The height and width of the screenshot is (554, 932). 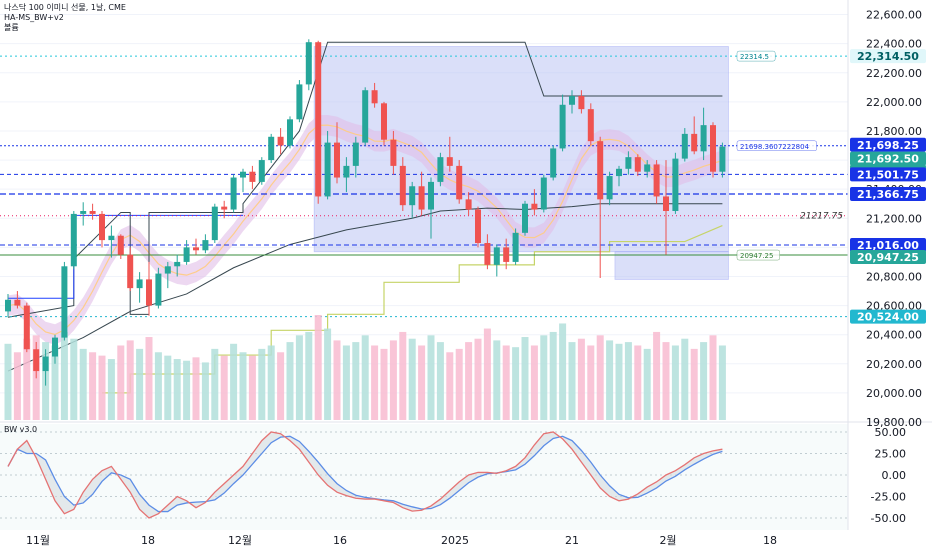 I want to click on oscillator-label: BW v3.0, so click(x=21, y=429).